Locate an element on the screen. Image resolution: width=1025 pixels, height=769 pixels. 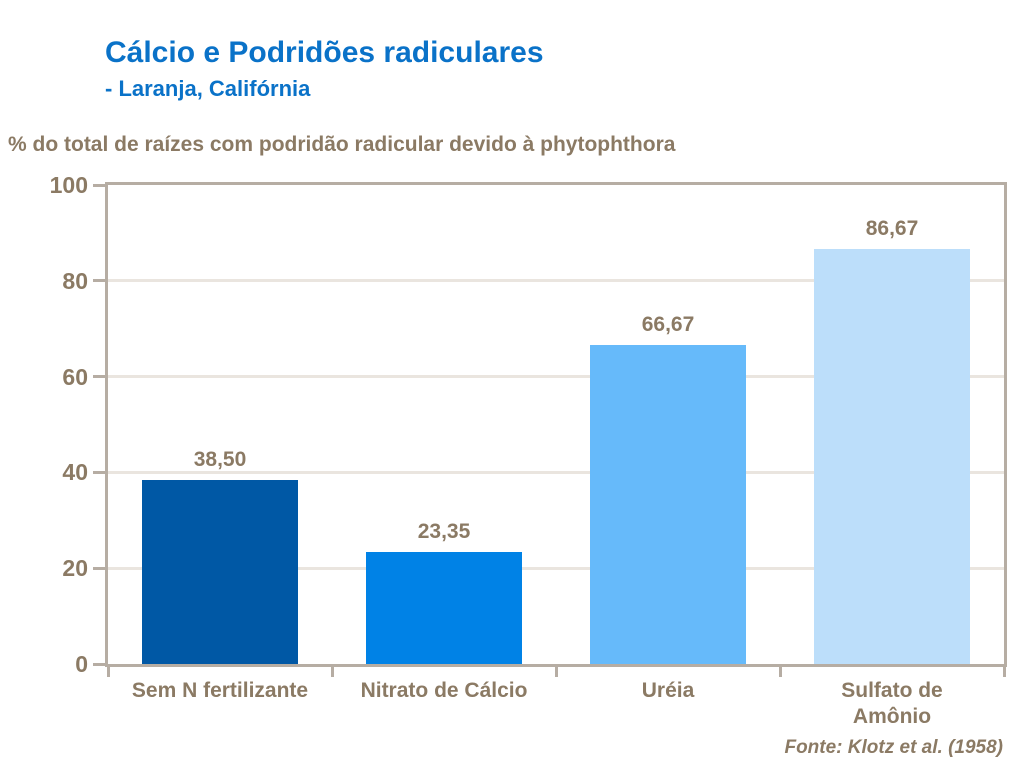
y-axis-tick-label: 100 is located at coordinates (68, 185).